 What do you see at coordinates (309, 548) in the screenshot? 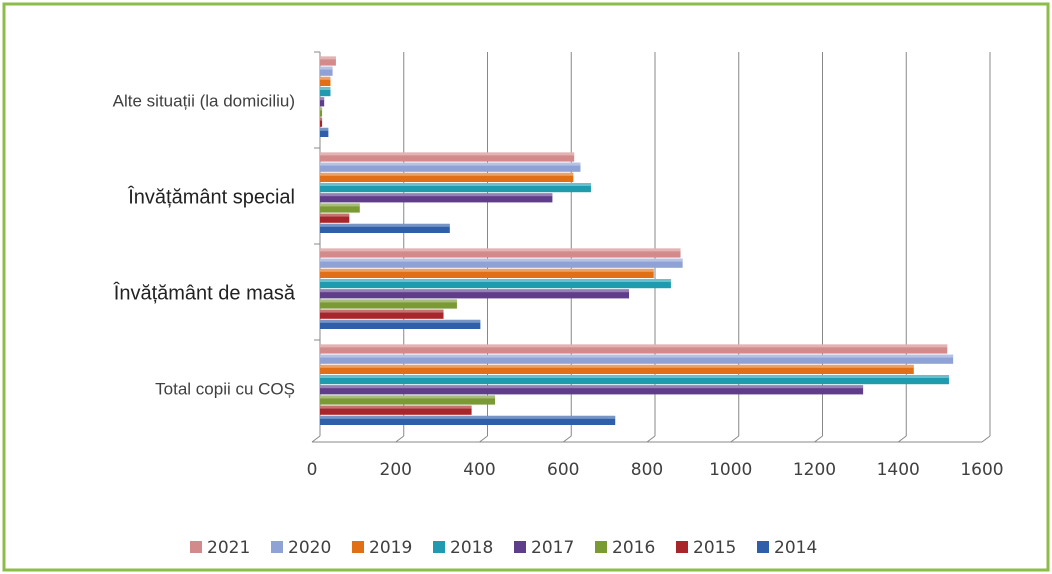
I see `legend-label: 2020` at bounding box center [309, 548].